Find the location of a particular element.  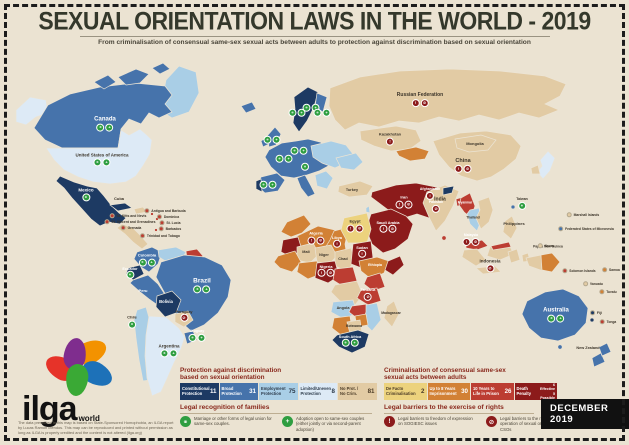

region-nepal is located at coordinates (448, 190).